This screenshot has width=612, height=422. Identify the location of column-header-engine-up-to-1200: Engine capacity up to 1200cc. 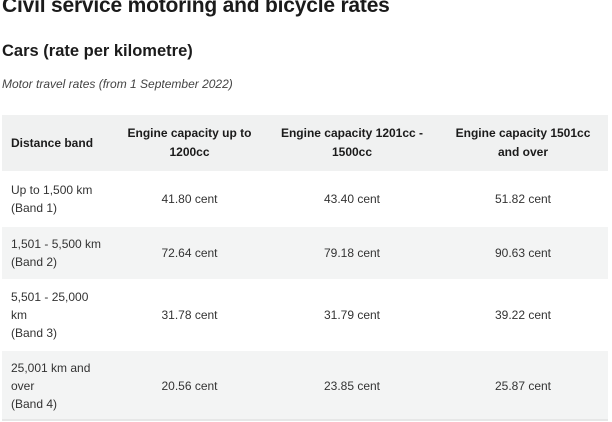
(189, 143).